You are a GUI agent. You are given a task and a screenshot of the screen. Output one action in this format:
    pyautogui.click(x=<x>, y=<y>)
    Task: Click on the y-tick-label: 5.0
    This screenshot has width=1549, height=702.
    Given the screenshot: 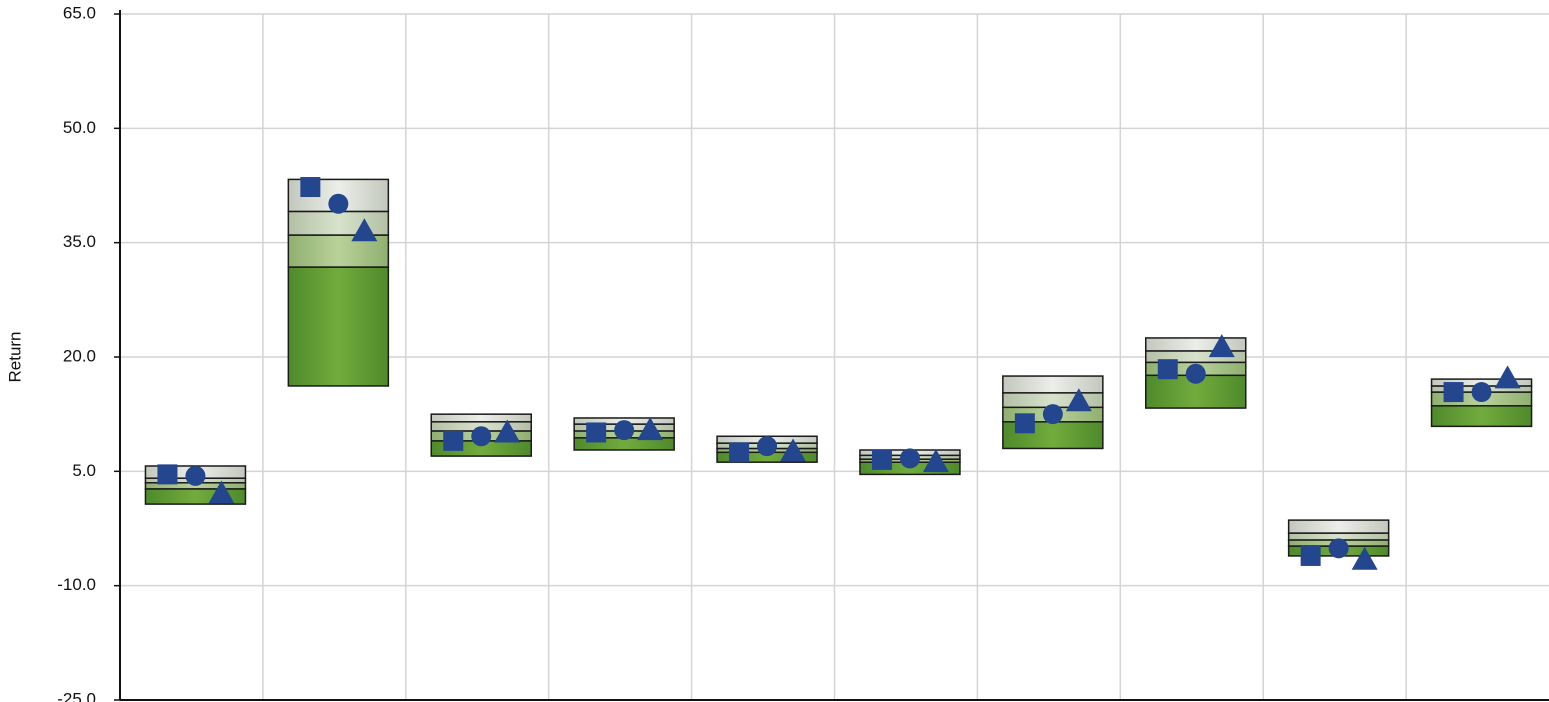 What is the action you would take?
    pyautogui.click(x=84, y=470)
    